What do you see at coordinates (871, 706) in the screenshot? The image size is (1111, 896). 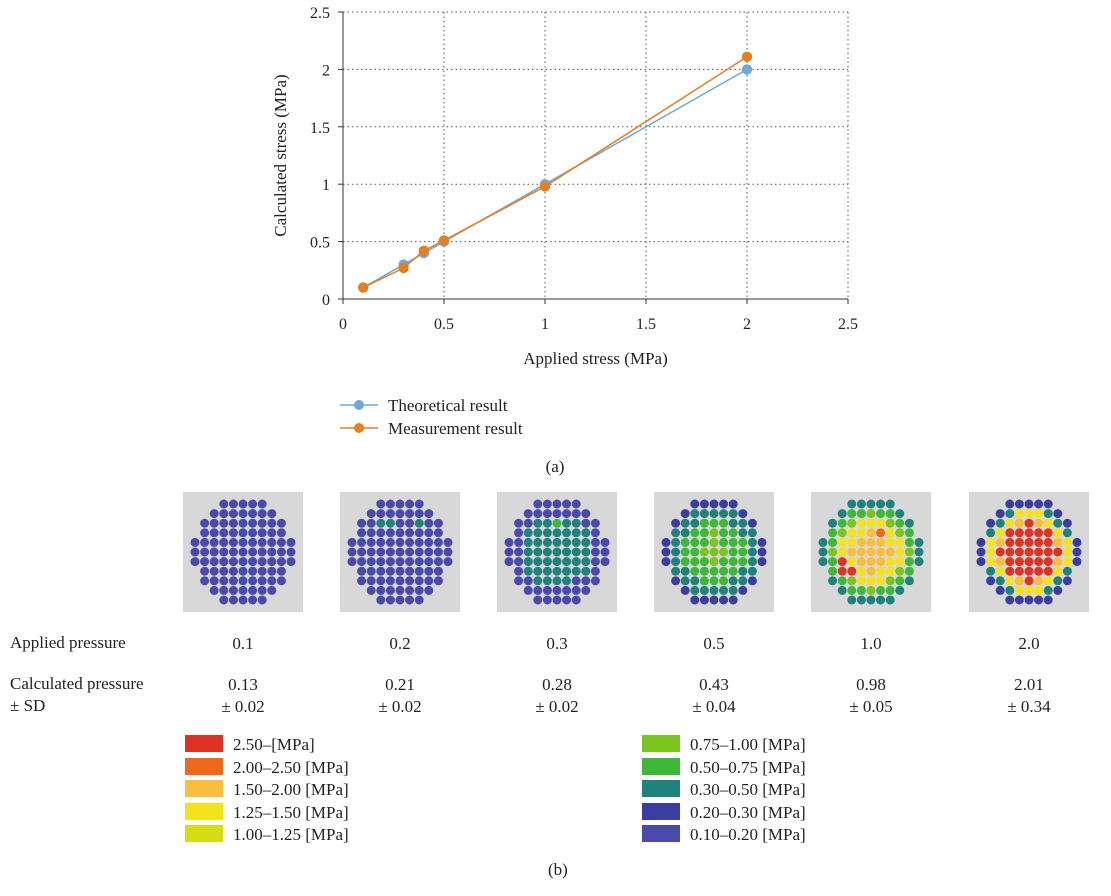 I see `sd-value-5: ± 0.05` at bounding box center [871, 706].